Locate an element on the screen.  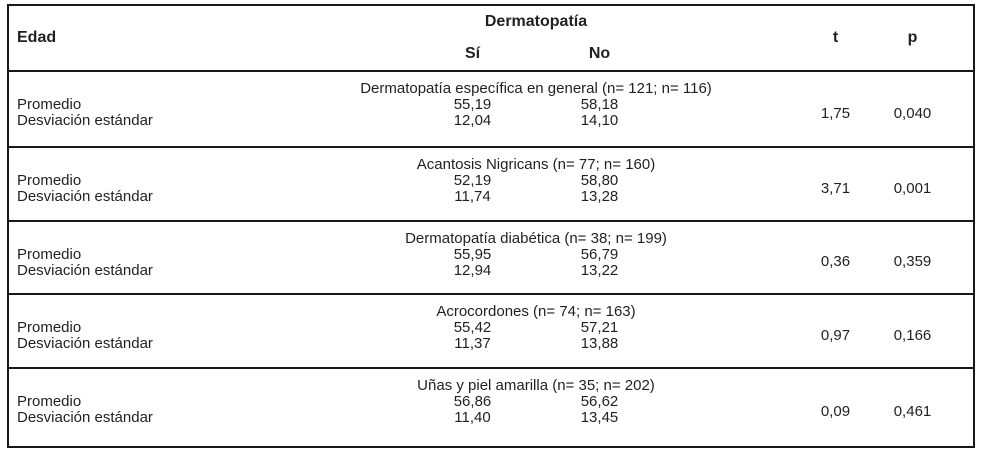
value-sd-si: 12,94 is located at coordinates (472, 270).